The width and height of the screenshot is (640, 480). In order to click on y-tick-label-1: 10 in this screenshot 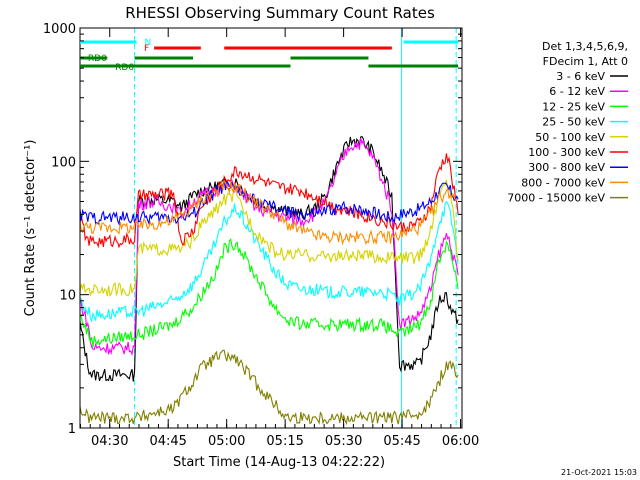, I will do `click(67, 296)`.